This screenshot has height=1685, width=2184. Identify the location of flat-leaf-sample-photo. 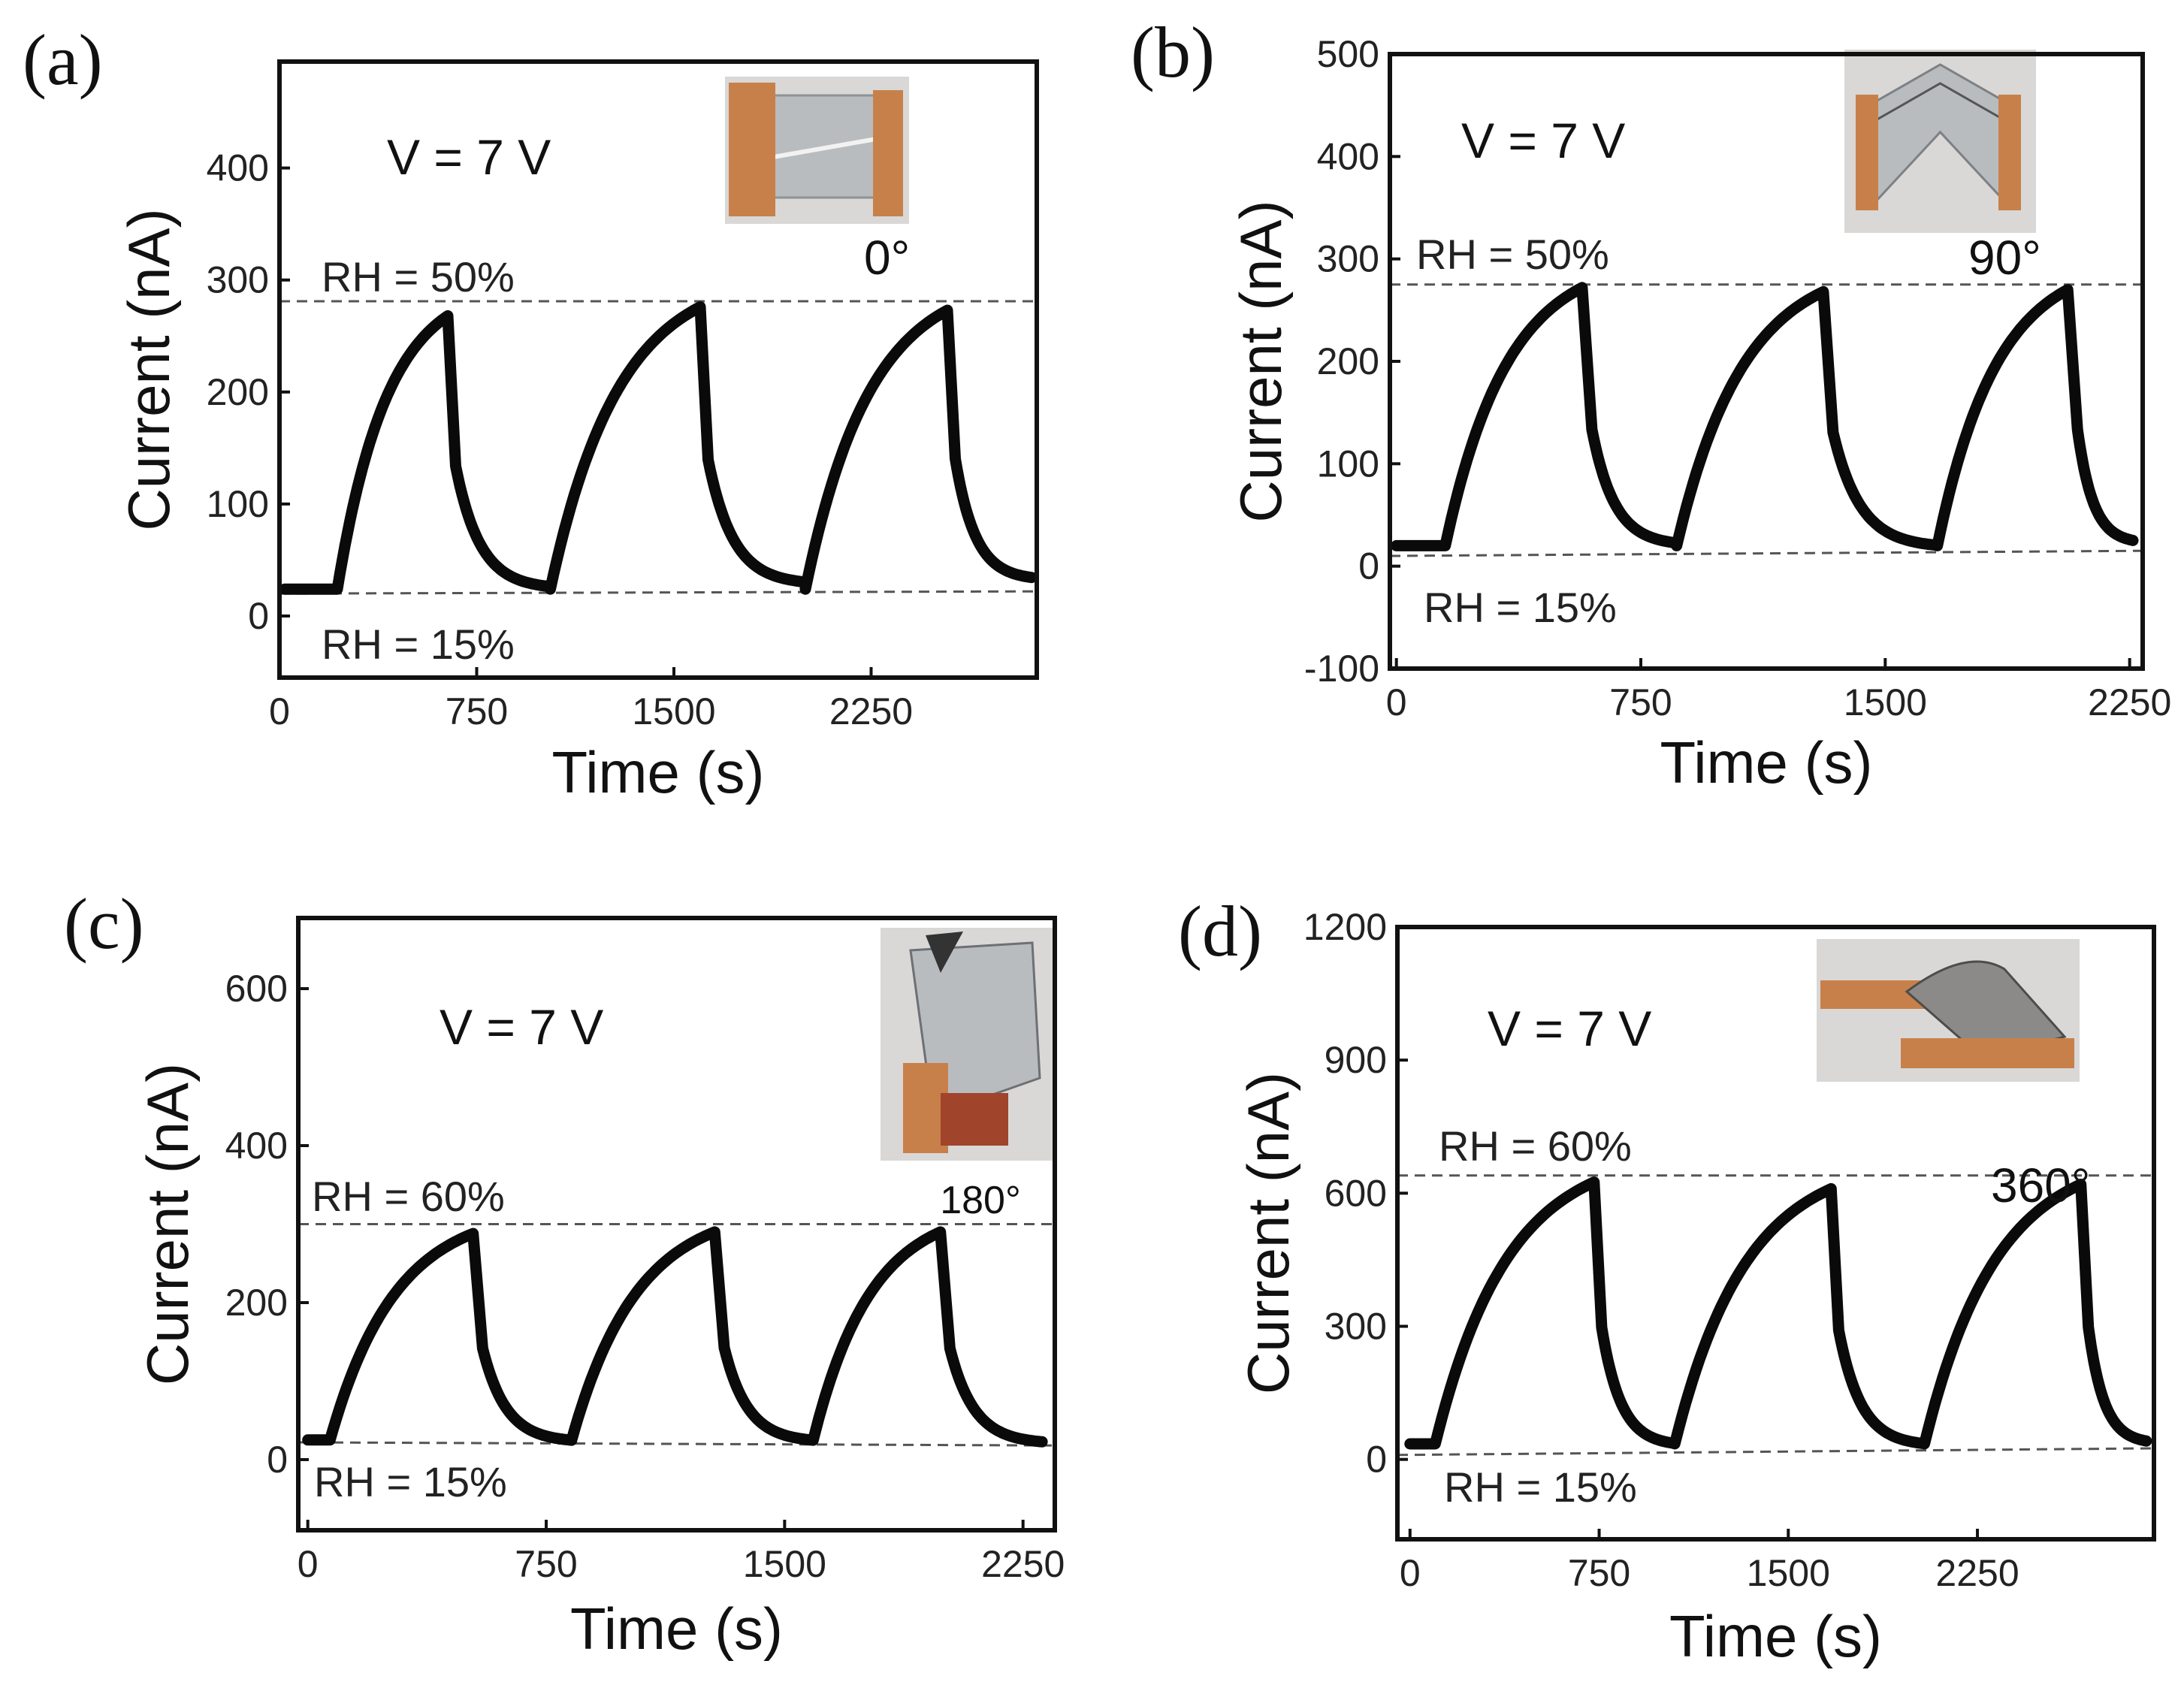
(817, 150).